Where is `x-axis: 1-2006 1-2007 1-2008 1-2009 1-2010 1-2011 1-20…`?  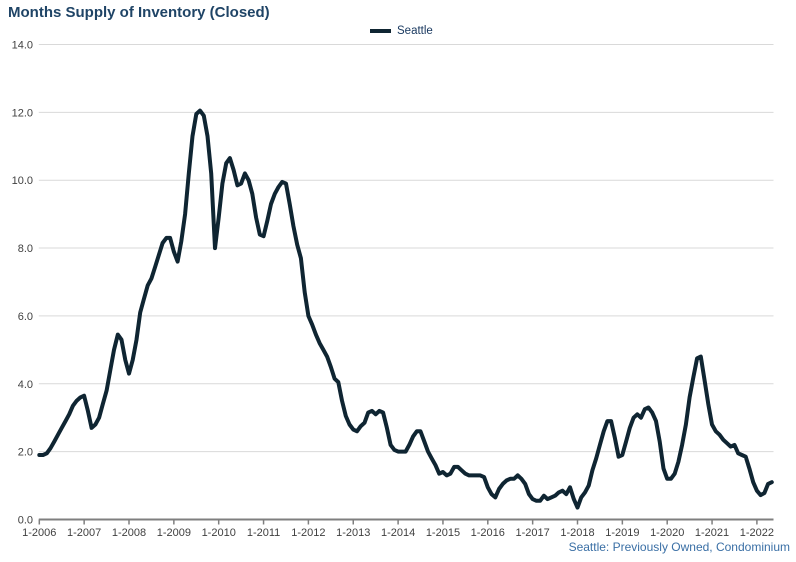 x-axis: 1-2006 1-2007 1-2008 1-2009 1-2010 1-2011 1-20… is located at coordinates (398, 528).